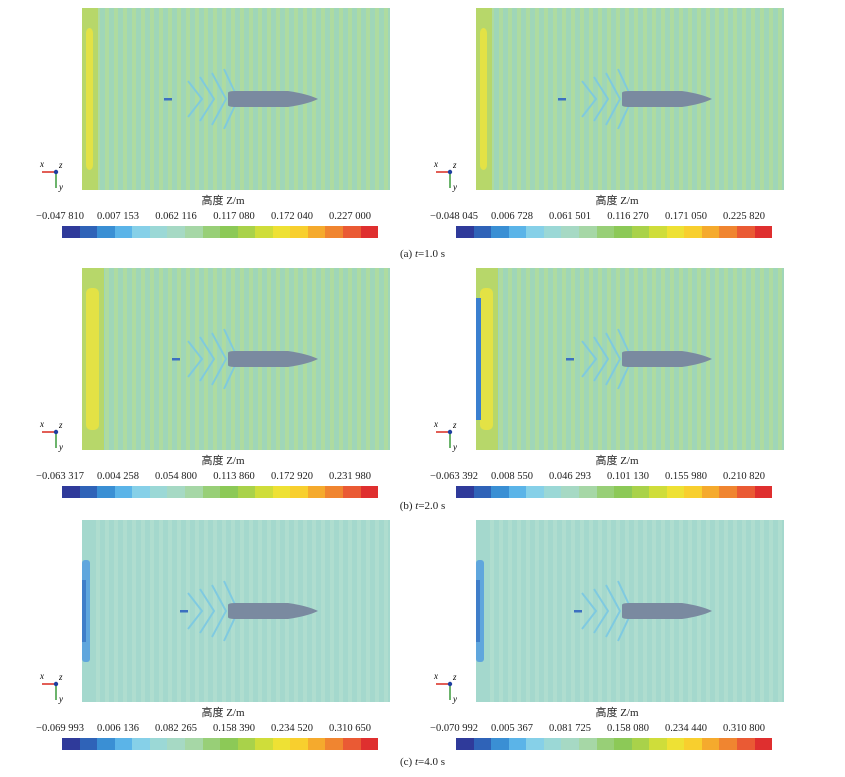  I want to click on colorbar-tick-label: 0.158 390, so click(234, 728).